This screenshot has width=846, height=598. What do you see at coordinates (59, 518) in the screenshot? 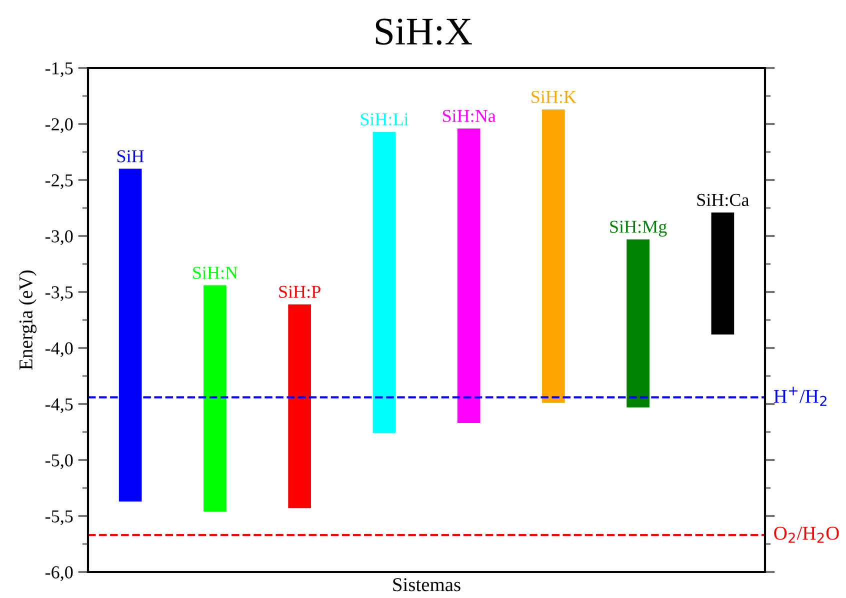
I see `y-tick-label: -5,5` at bounding box center [59, 518].